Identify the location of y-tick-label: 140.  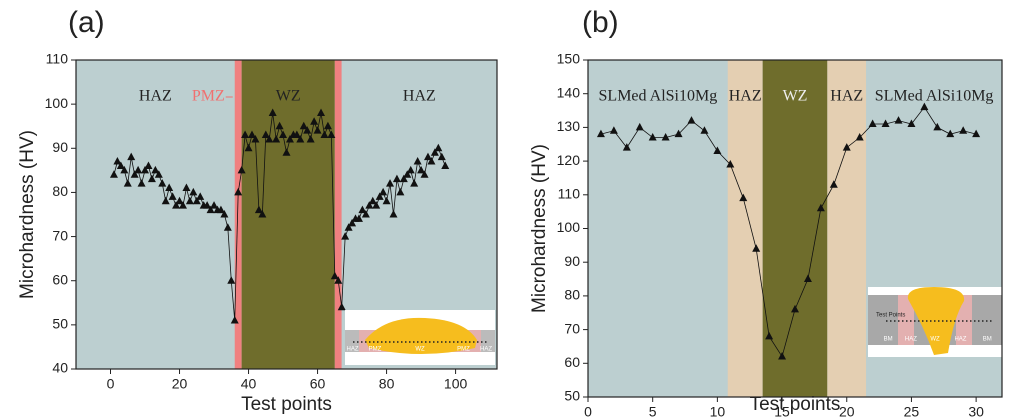
(569, 92).